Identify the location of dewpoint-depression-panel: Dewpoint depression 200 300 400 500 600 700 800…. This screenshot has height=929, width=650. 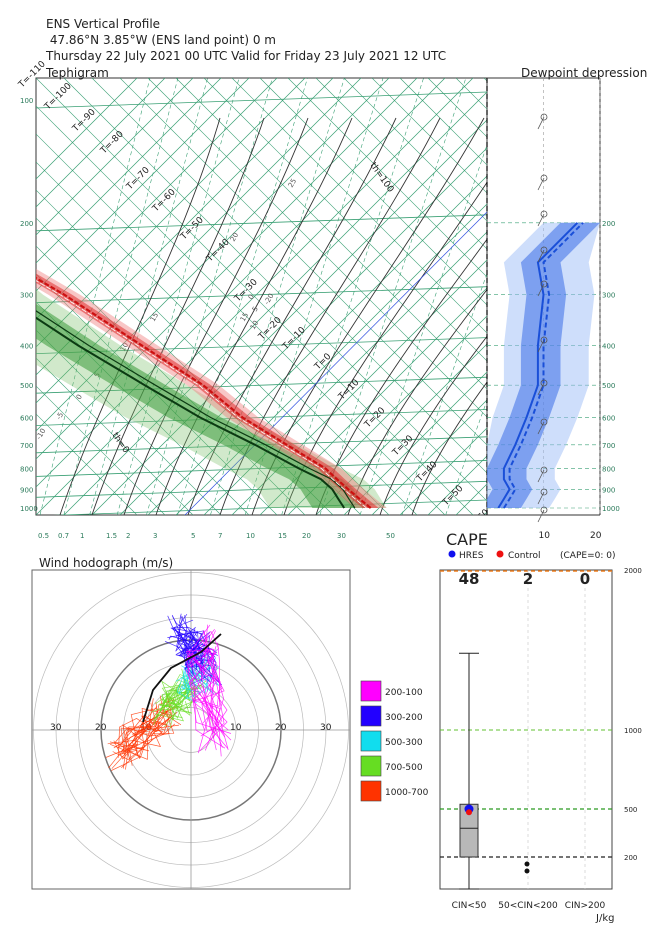
(566, 303).